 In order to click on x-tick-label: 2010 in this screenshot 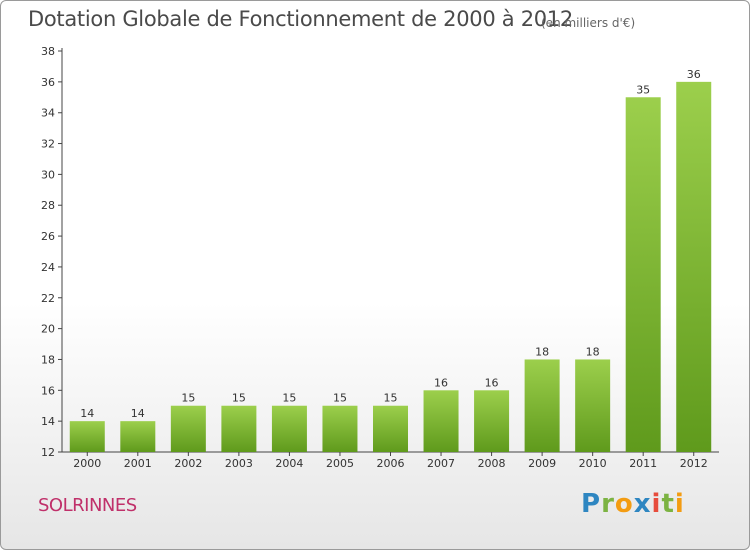, I will do `click(593, 463)`.